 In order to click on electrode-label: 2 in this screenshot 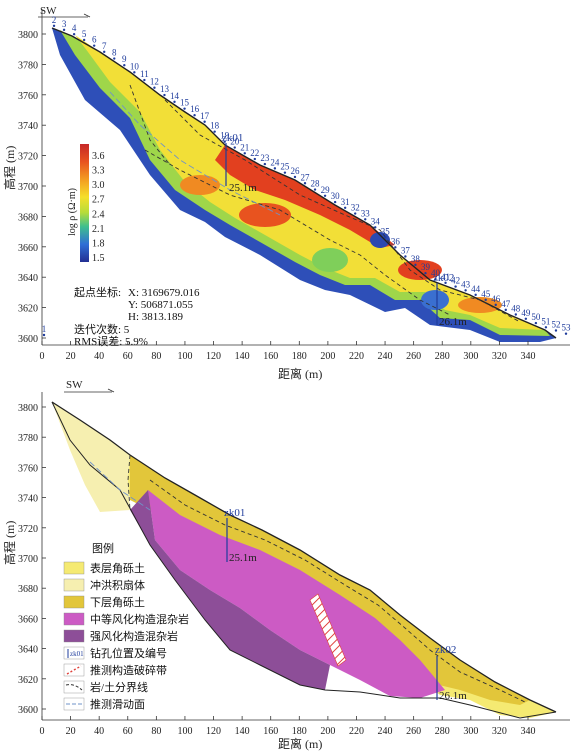, I will do `click(54, 20)`.